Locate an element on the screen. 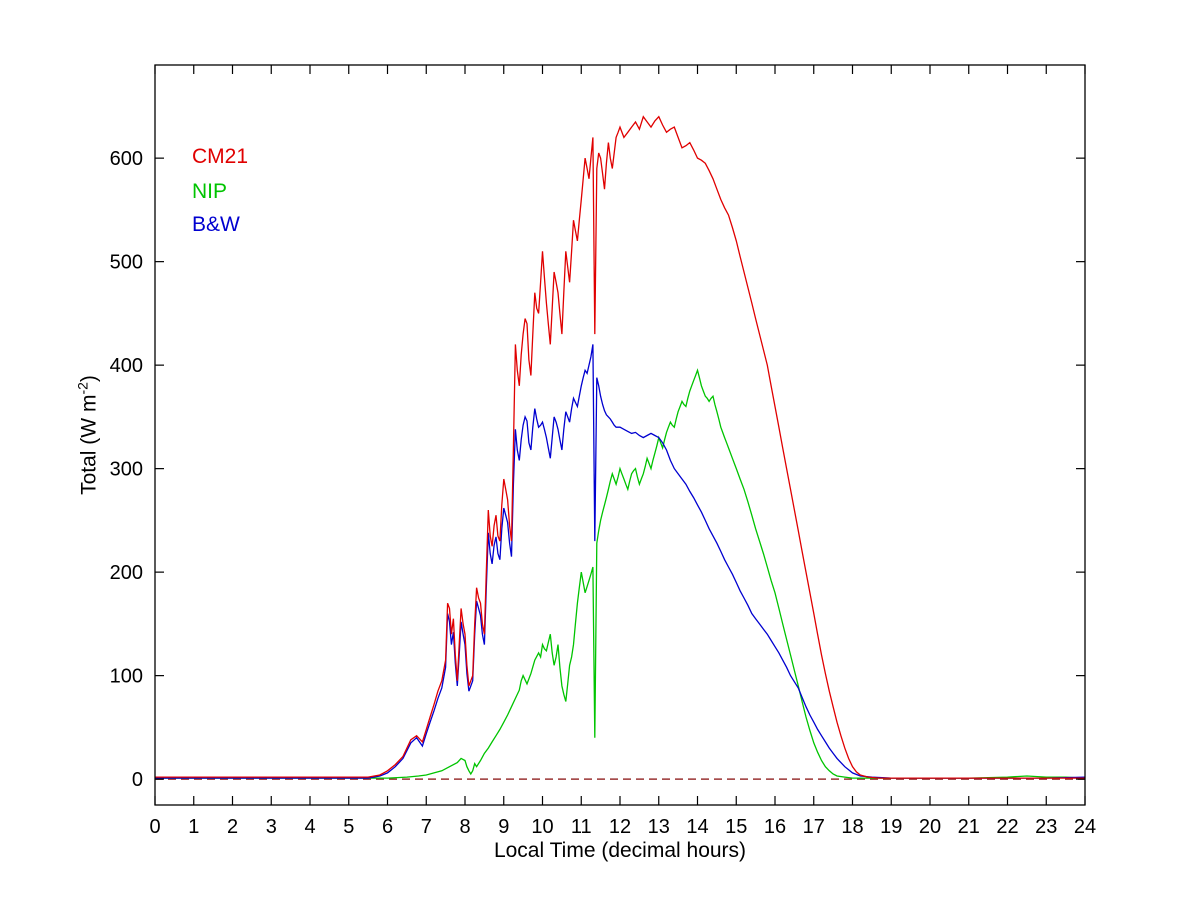 Image resolution: width=1201 pixels, height=900 pixels. y-axis-label: Total (W m-2) is located at coordinates (88, 435).